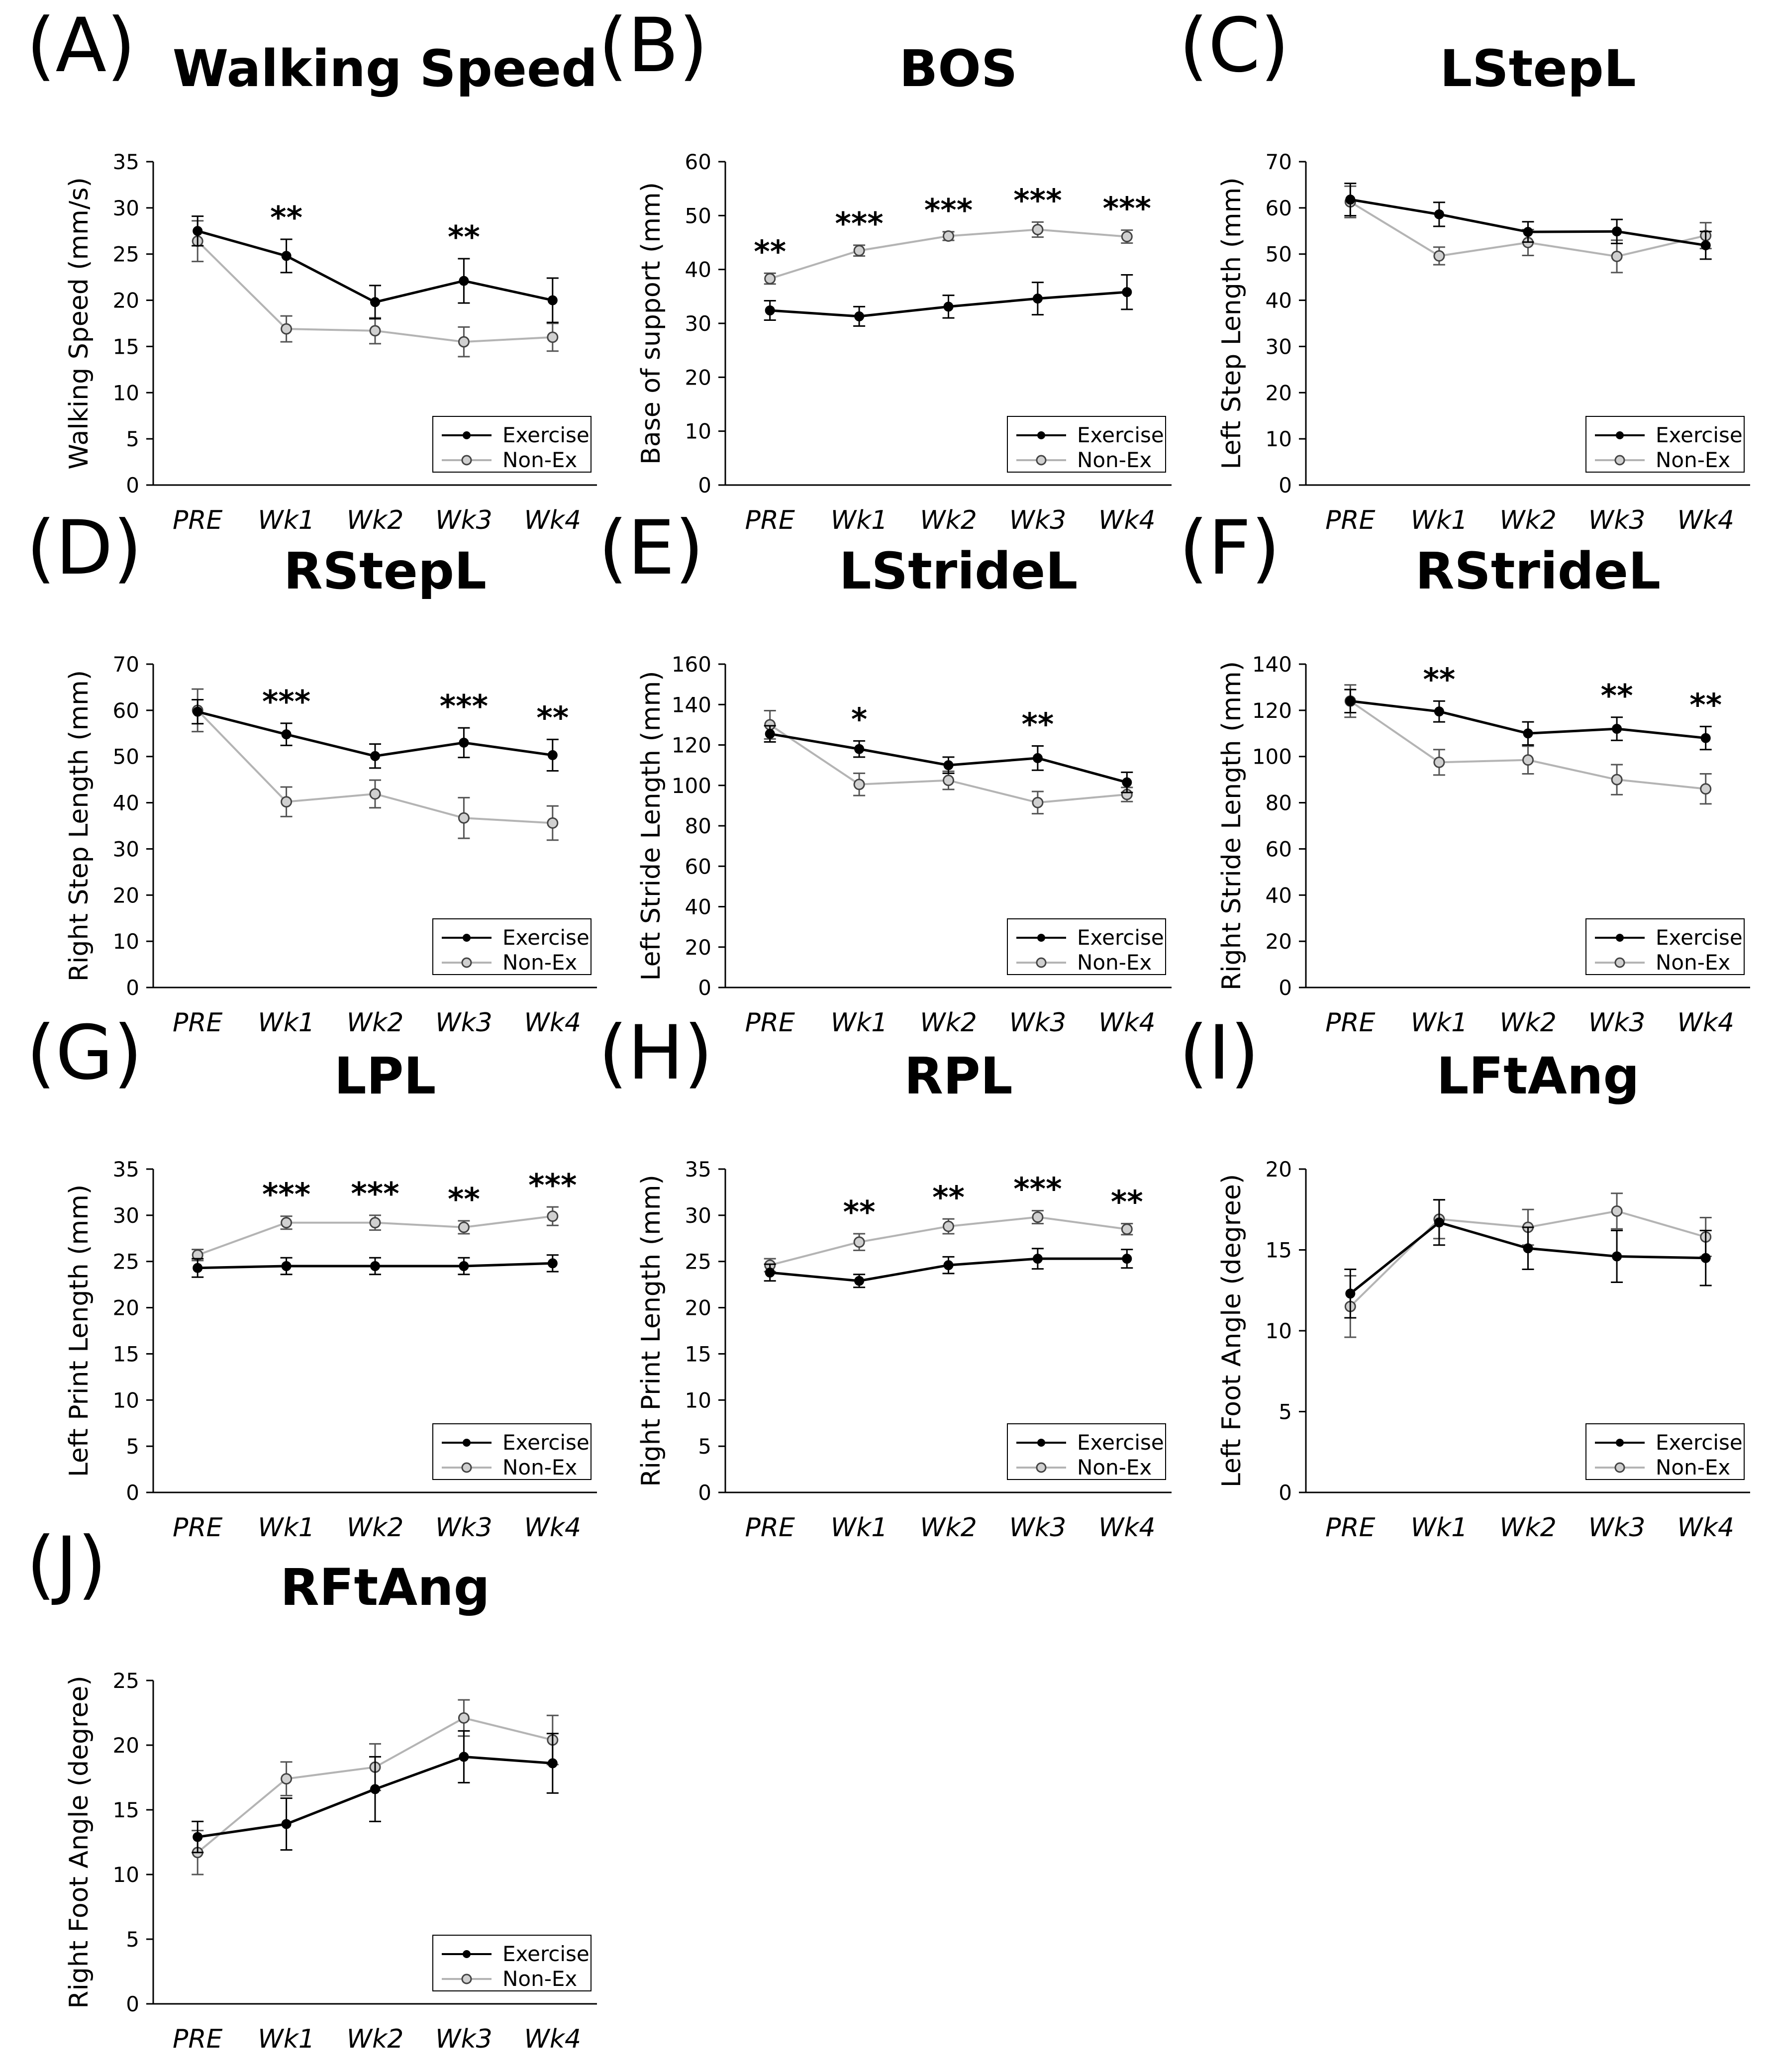  What do you see at coordinates (691, 745) in the screenshot?
I see `y-tick-label: 120` at bounding box center [691, 745].